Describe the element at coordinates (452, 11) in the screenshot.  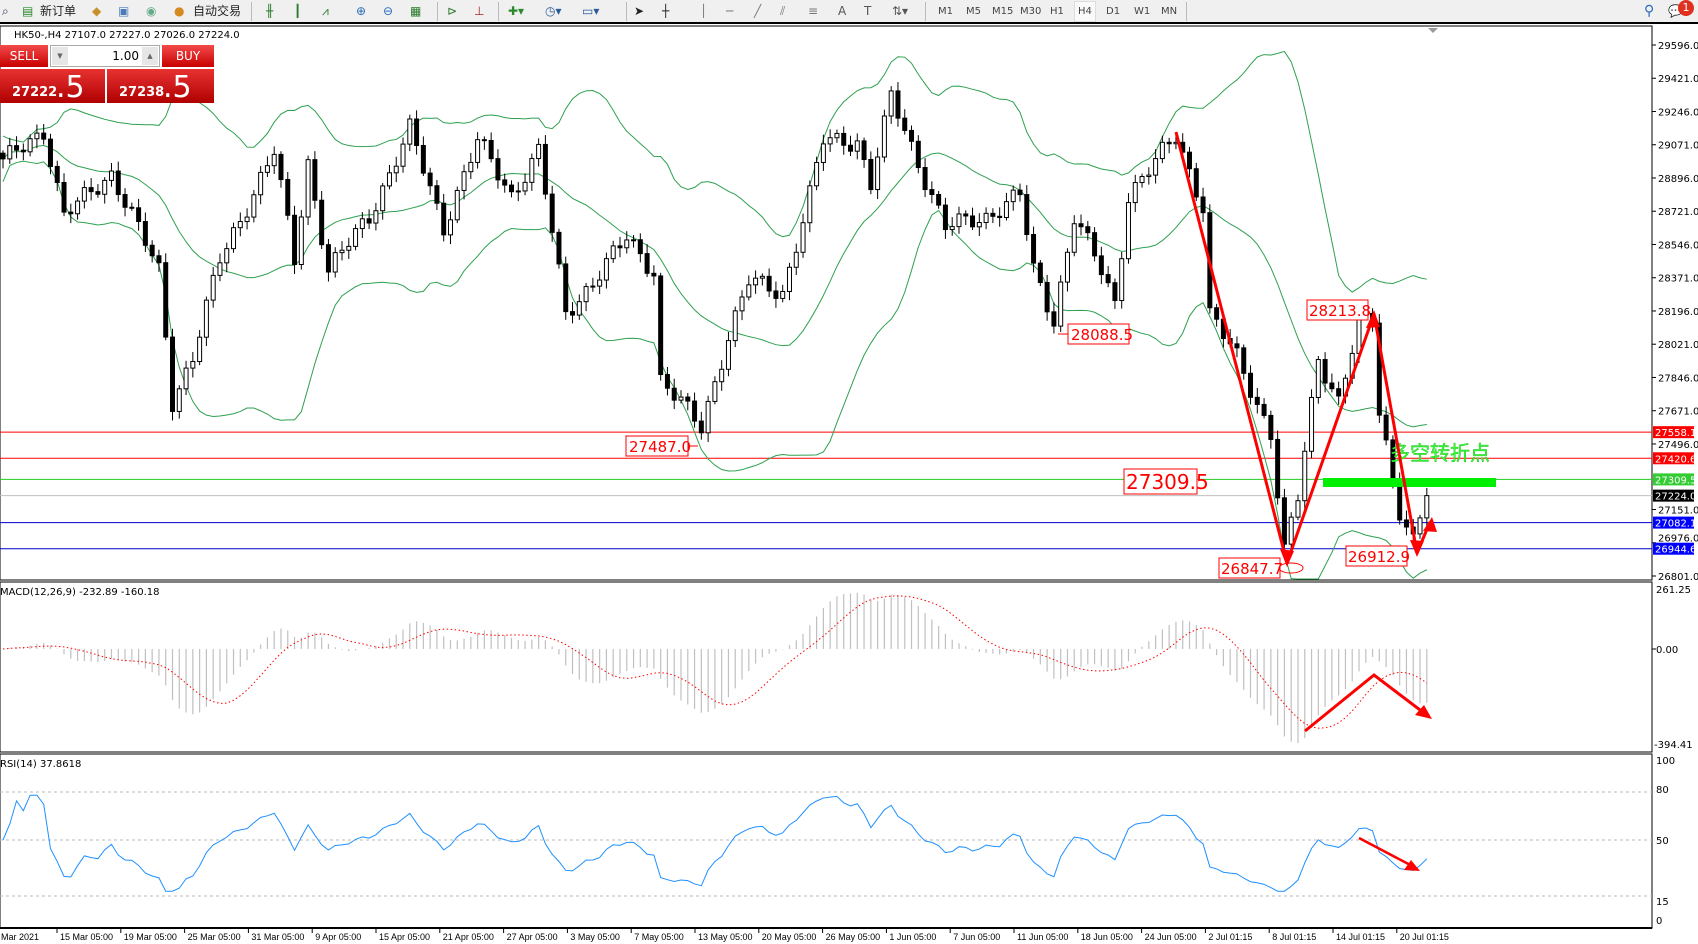
I see `chart-shift-icon: ⊳` at that location.